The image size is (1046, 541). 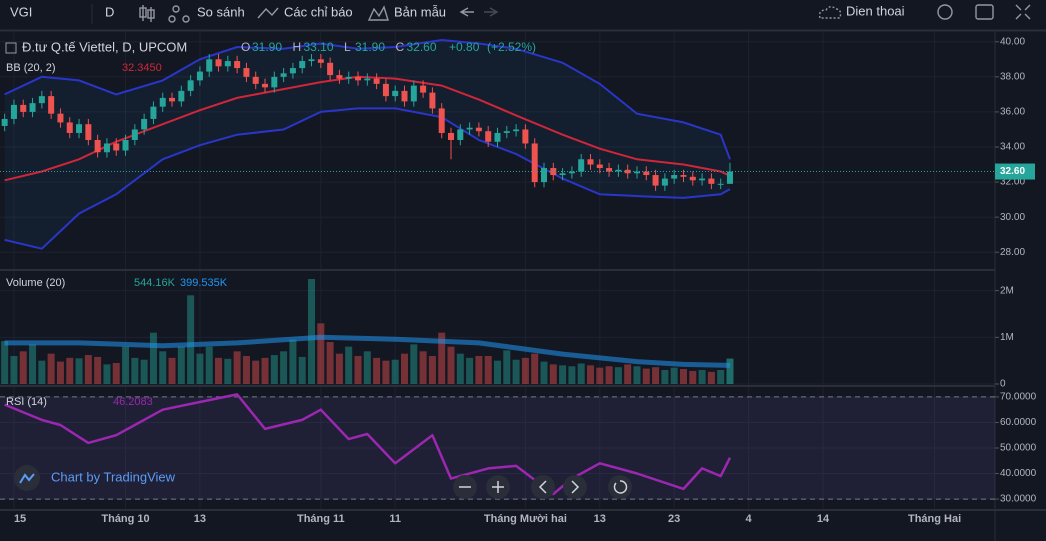 I want to click on templates-icon, so click(x=378, y=13).